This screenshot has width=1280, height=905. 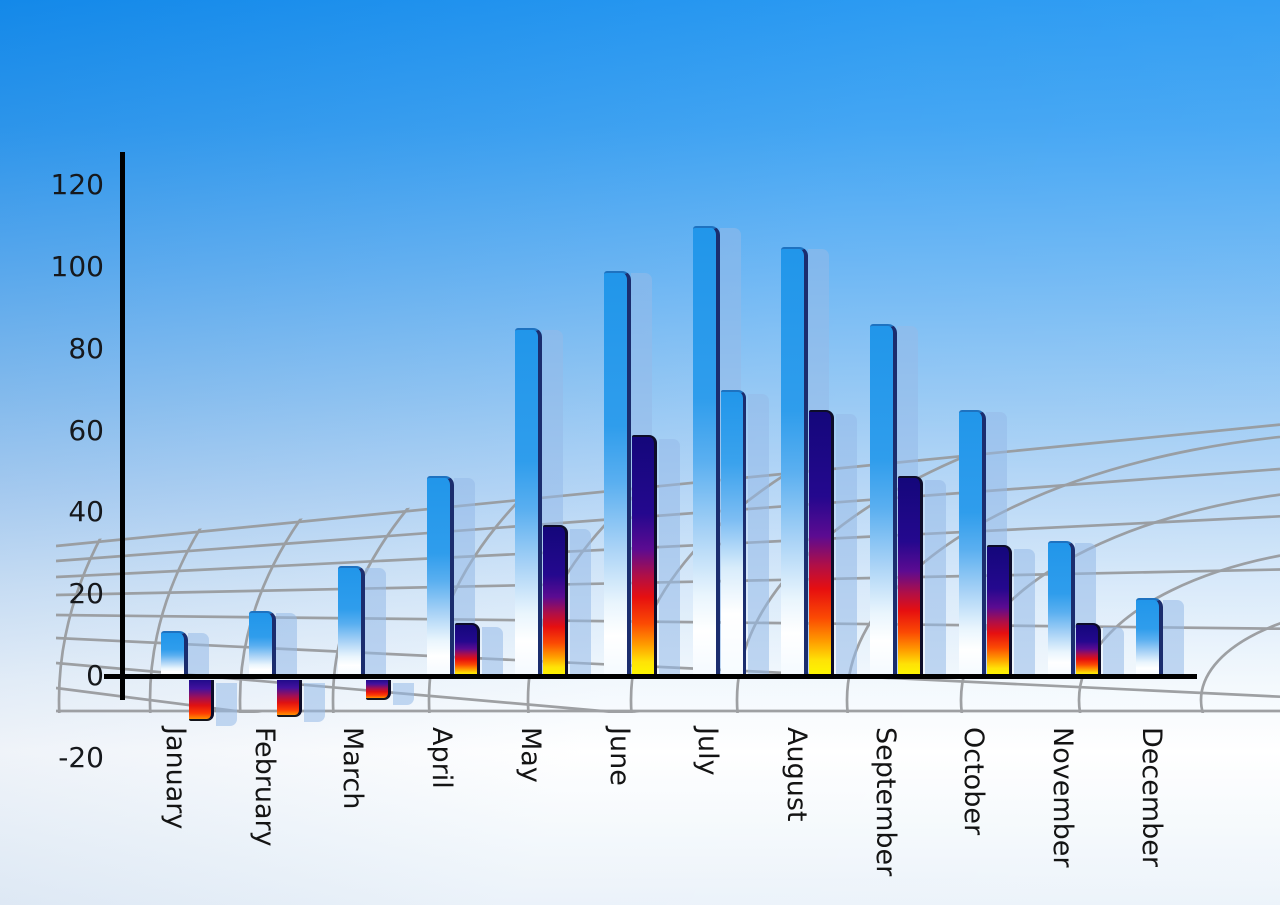 I want to click on accent-shadow-january, so click(x=226, y=704).